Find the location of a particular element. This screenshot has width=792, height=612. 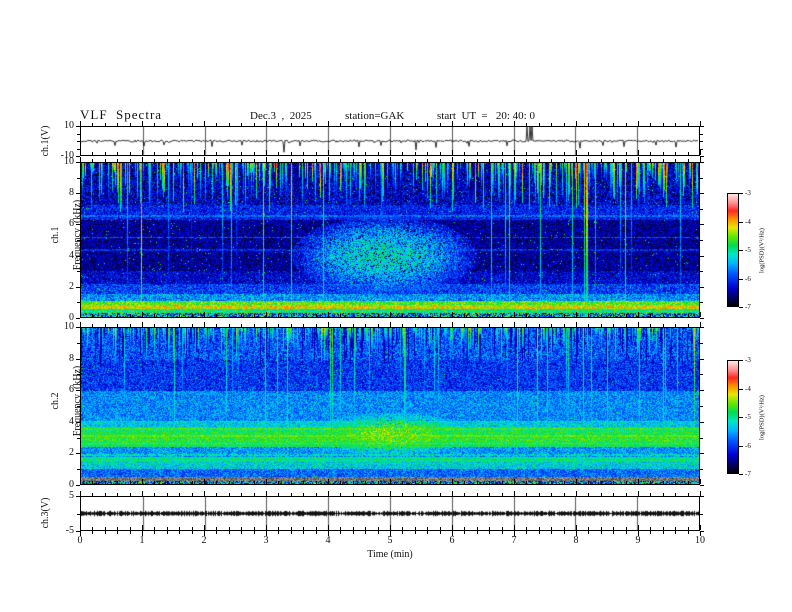

y-tick-label: 5 is located at coordinates (71, 495).